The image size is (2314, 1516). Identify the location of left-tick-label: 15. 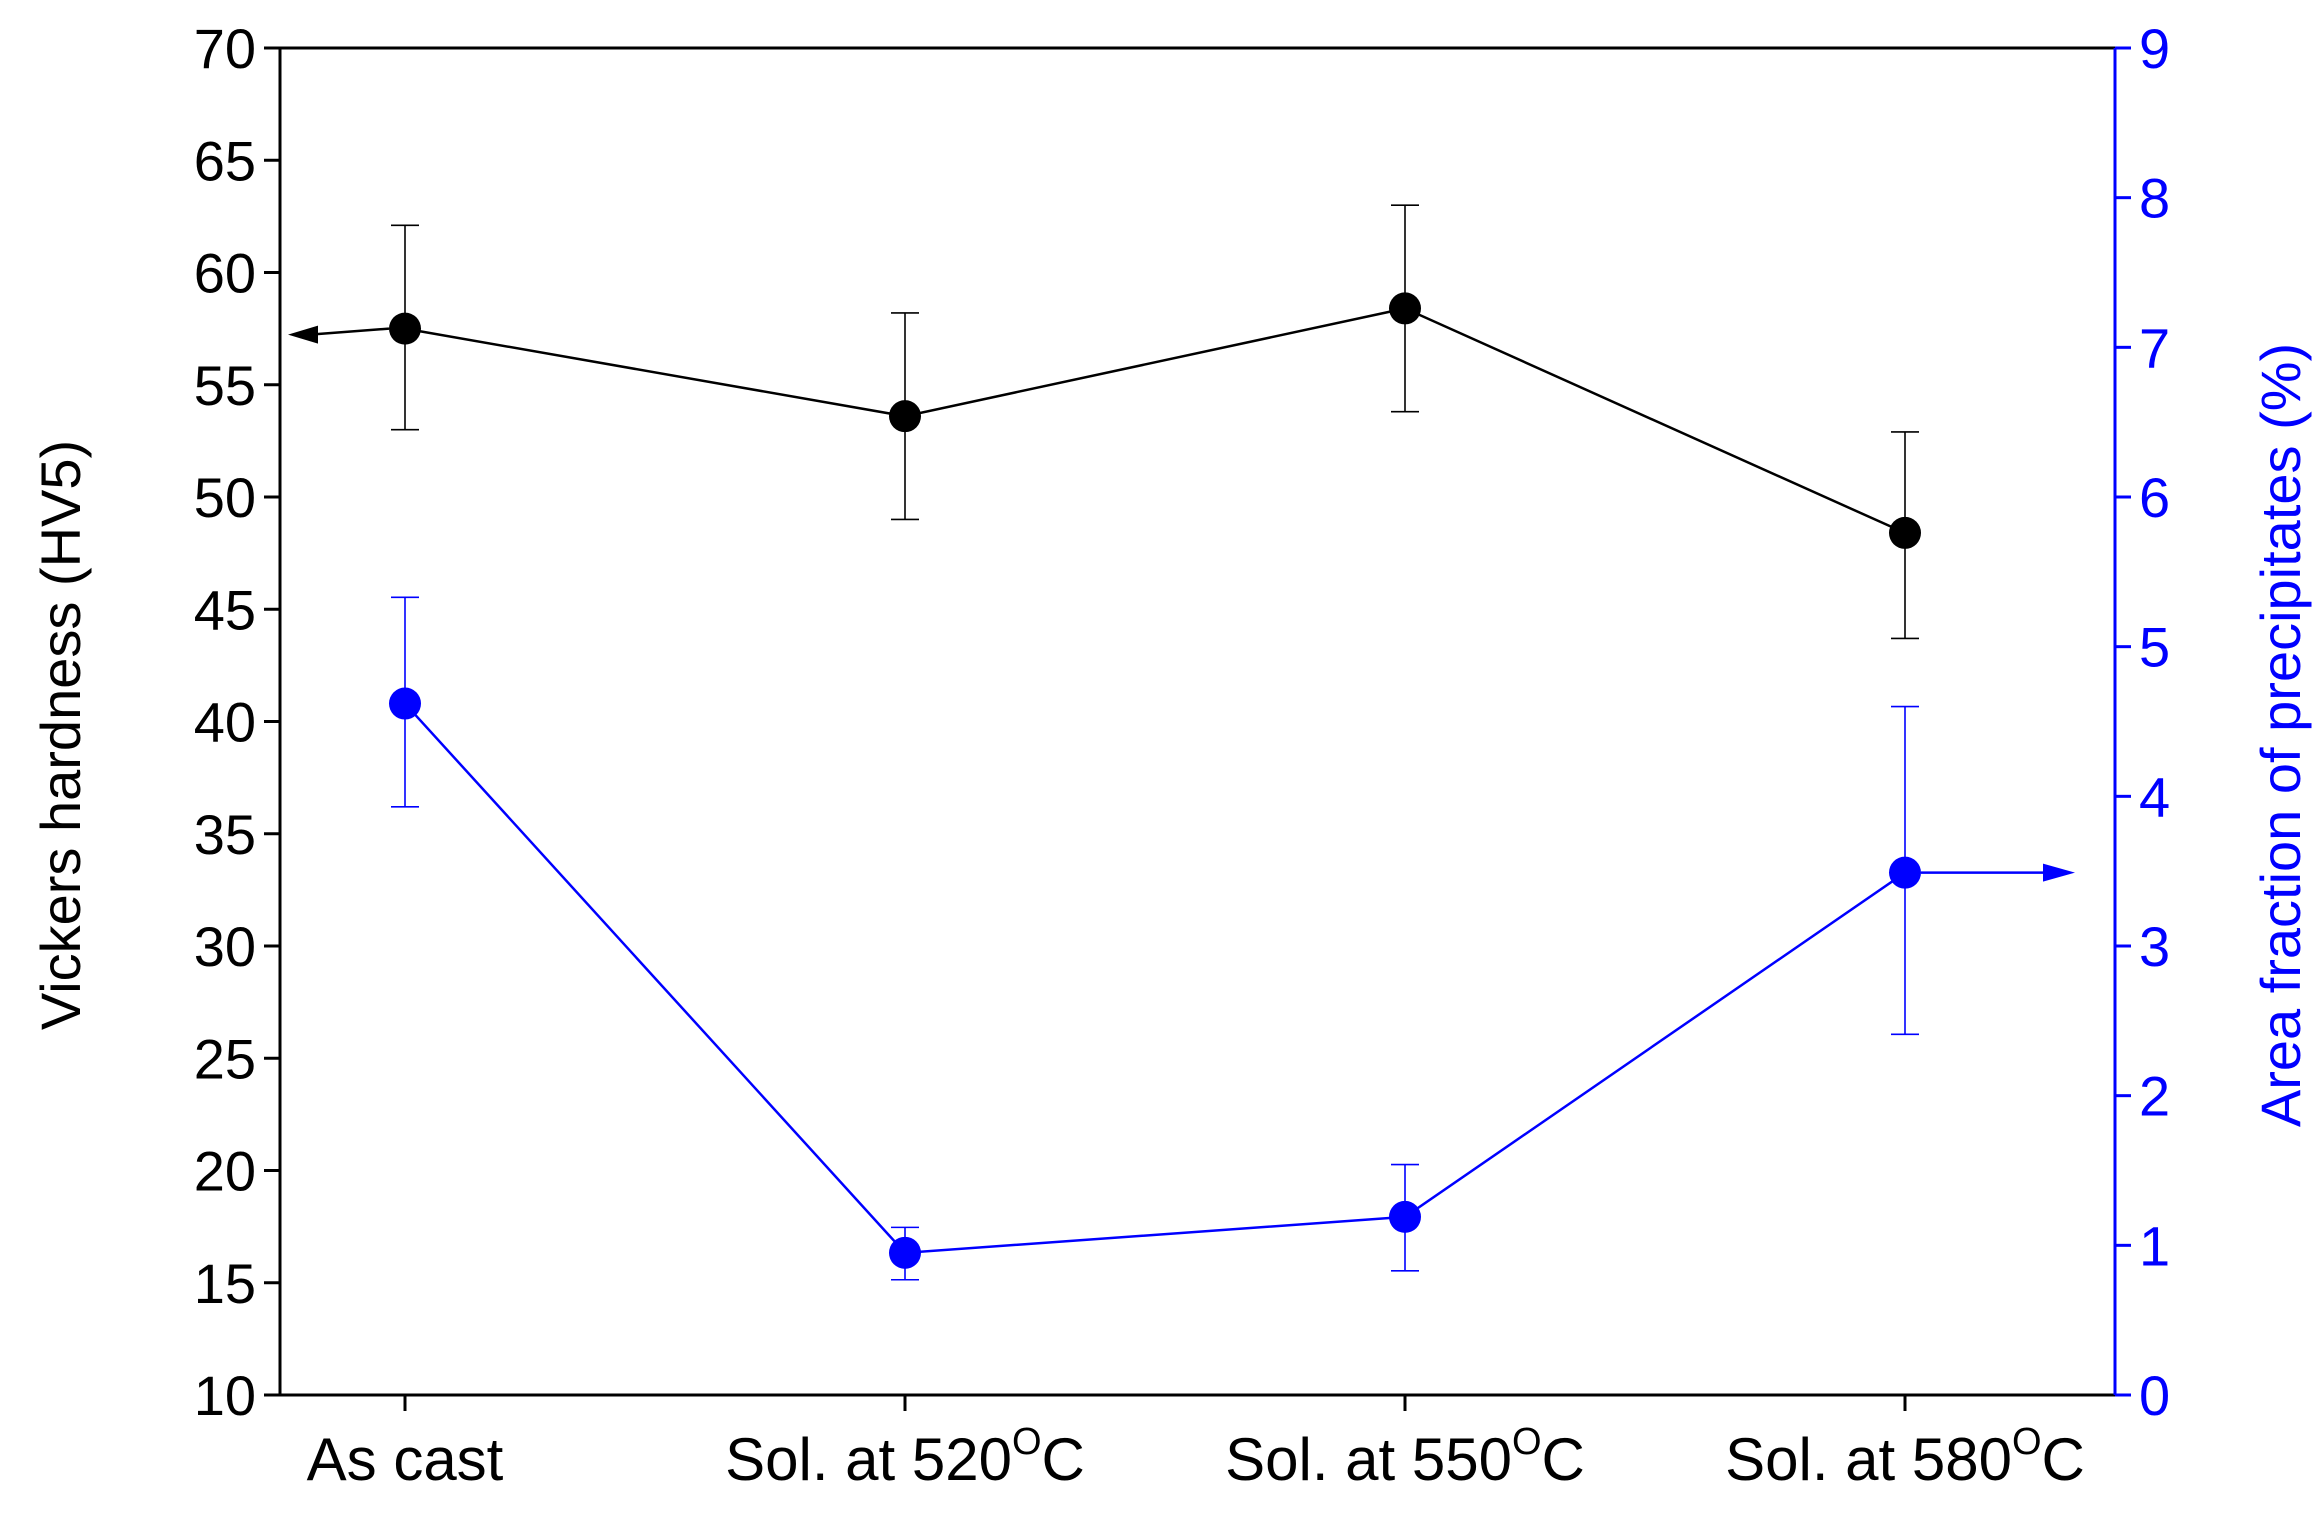
(225, 1283).